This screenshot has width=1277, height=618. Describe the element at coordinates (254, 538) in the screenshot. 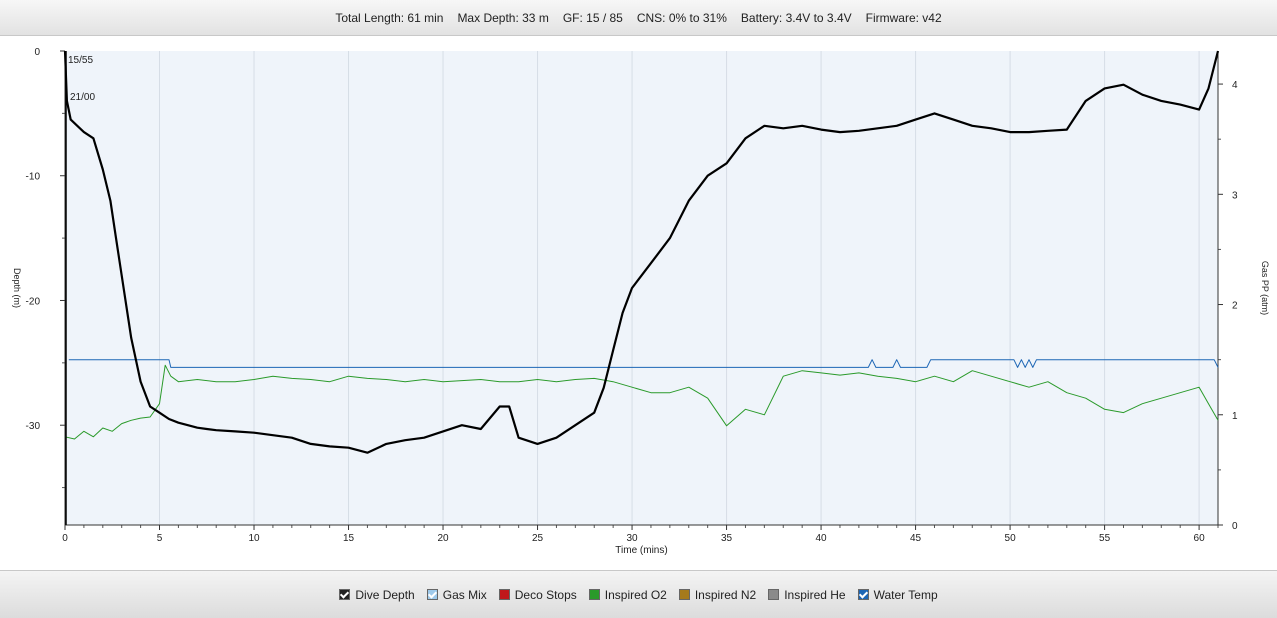

I see `x-tick-label: 10` at that location.